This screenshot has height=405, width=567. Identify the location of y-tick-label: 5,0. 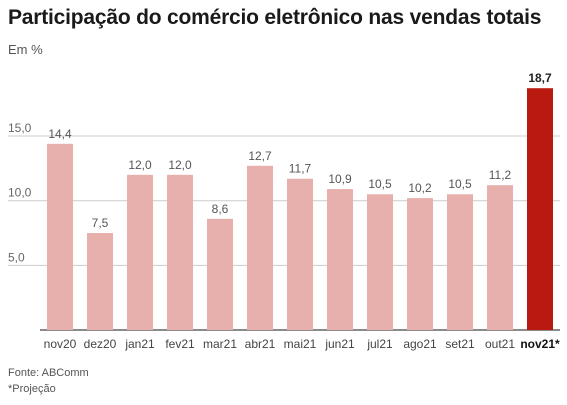
(16, 257).